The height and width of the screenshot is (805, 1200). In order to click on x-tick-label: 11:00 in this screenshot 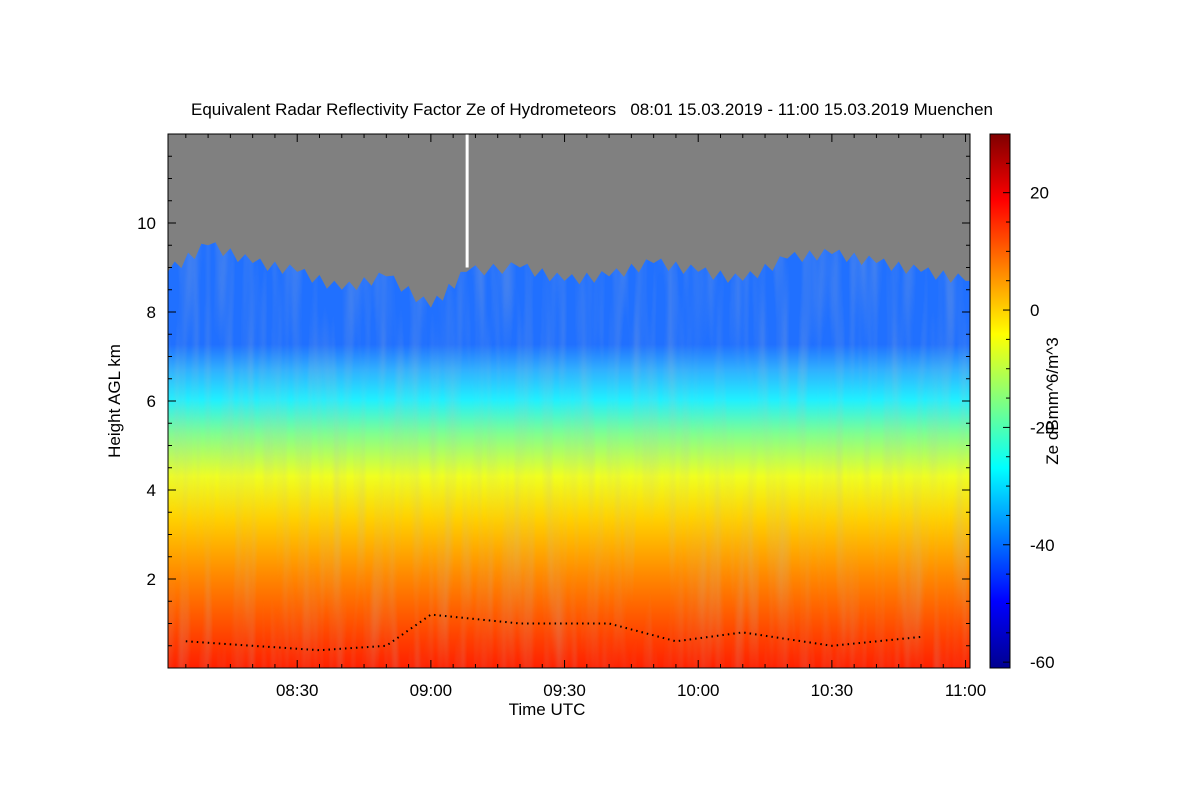, I will do `click(965, 690)`.